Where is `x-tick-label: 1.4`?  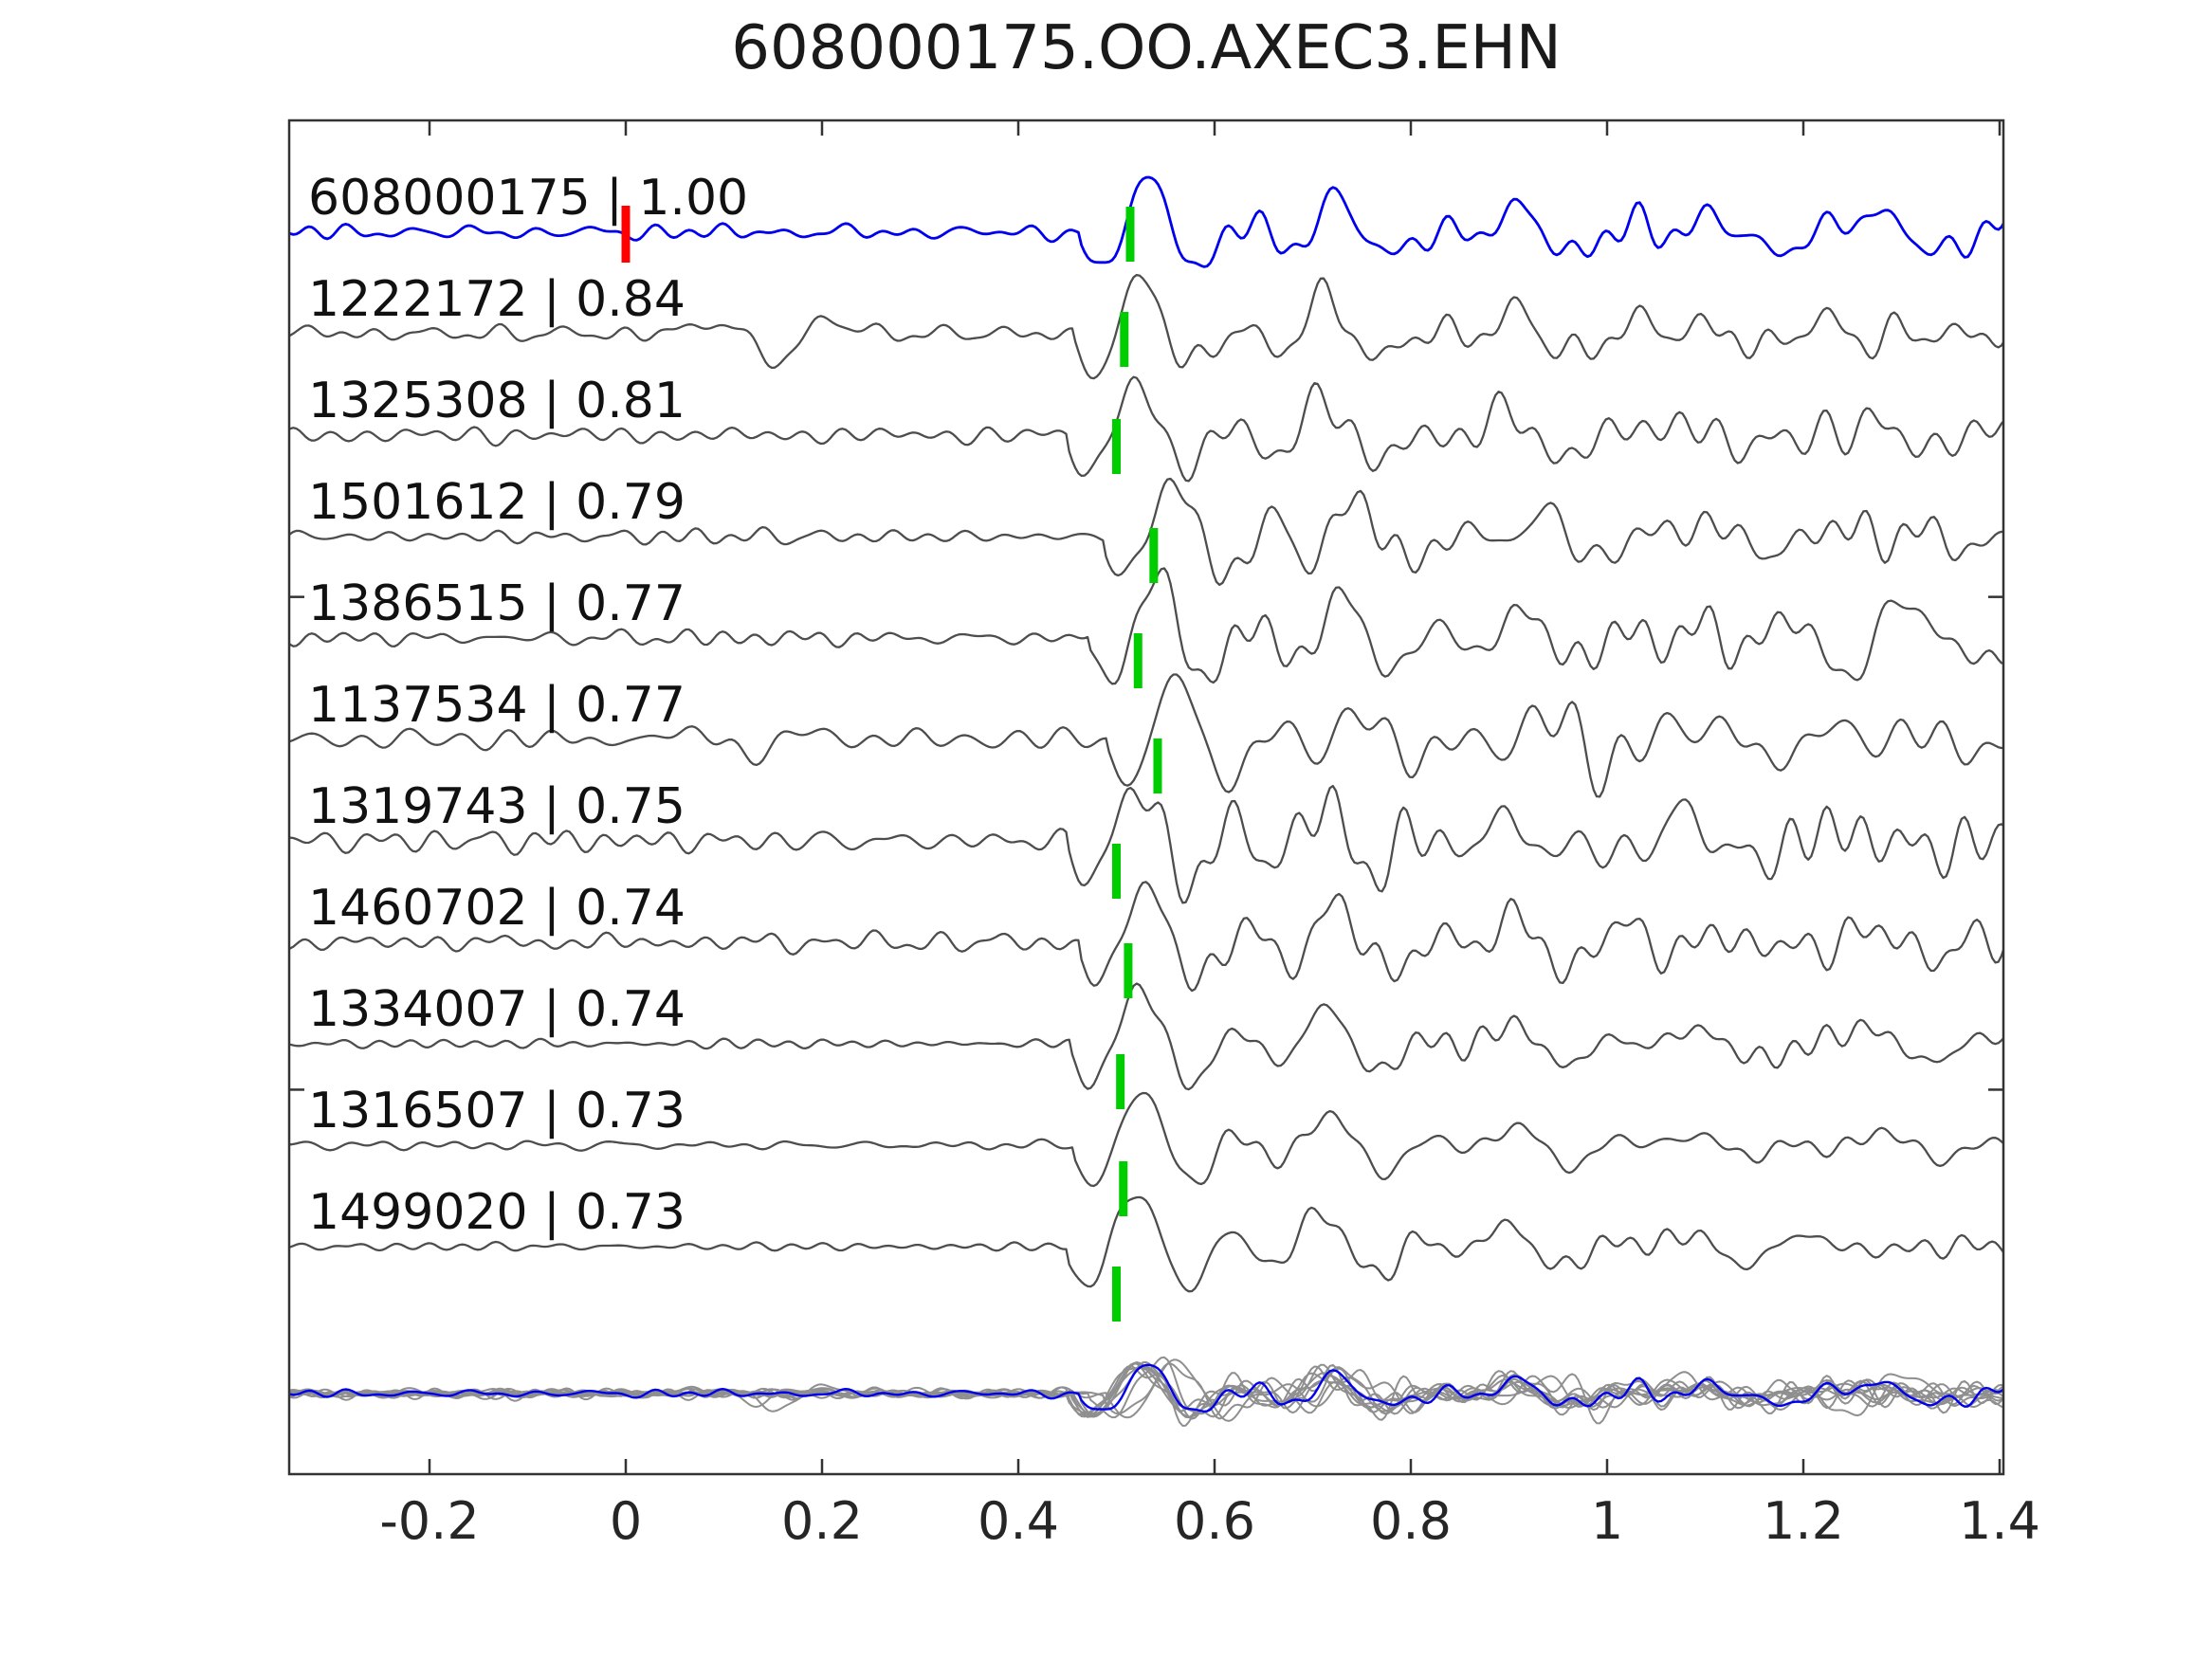 x-tick-label: 1.4 is located at coordinates (1999, 1521).